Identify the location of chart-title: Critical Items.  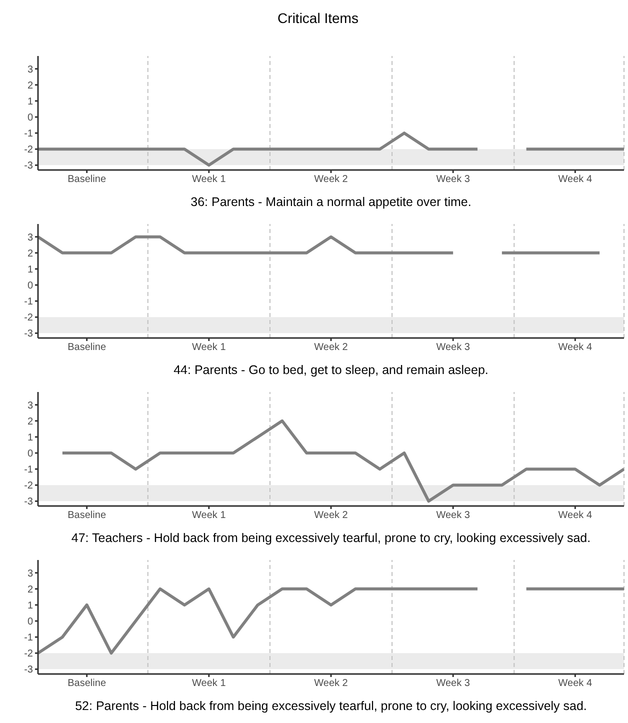
(318, 18).